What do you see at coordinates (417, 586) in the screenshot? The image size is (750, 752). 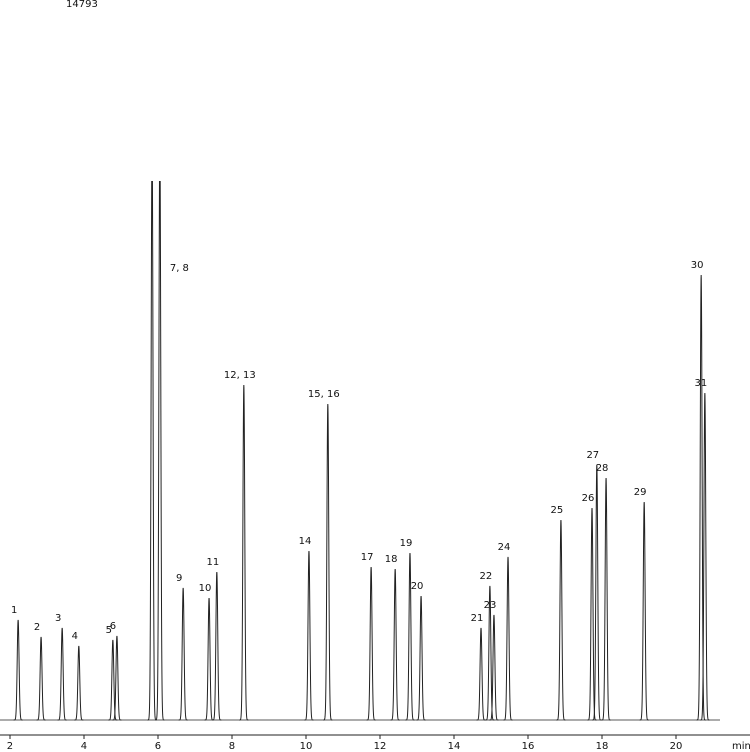 I see `peak-label: 20` at bounding box center [417, 586].